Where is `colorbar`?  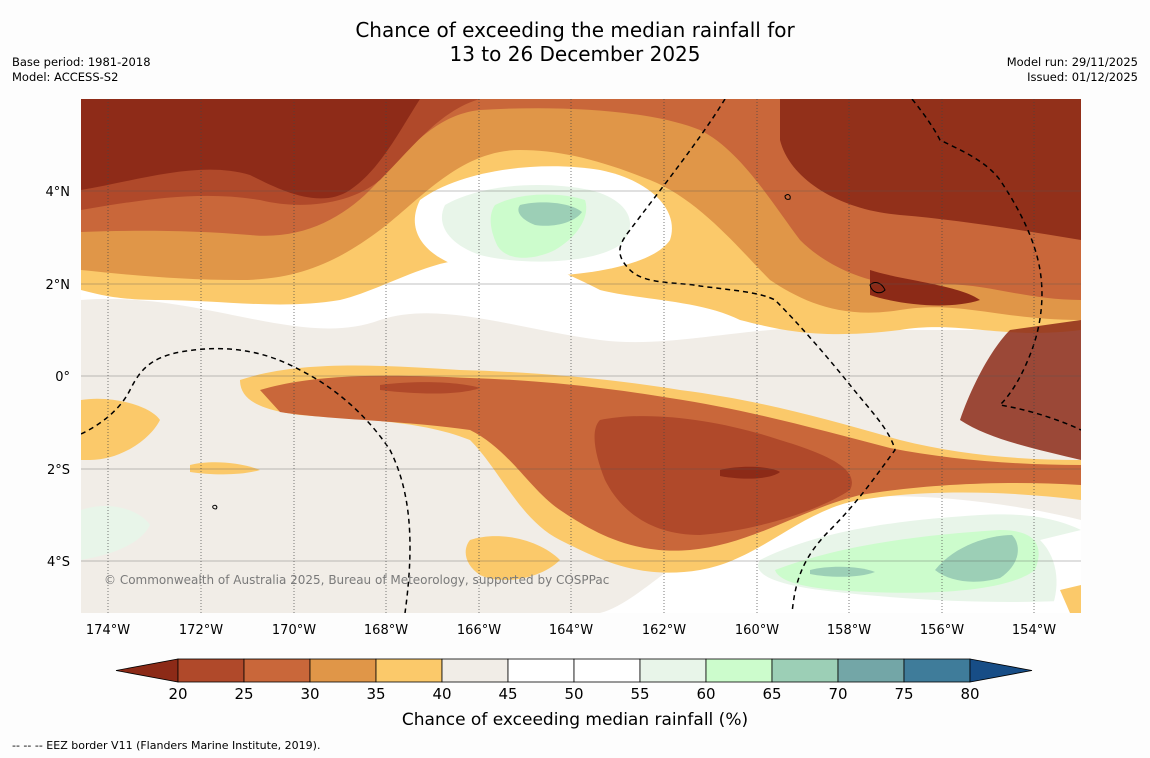
colorbar is located at coordinates (574, 670).